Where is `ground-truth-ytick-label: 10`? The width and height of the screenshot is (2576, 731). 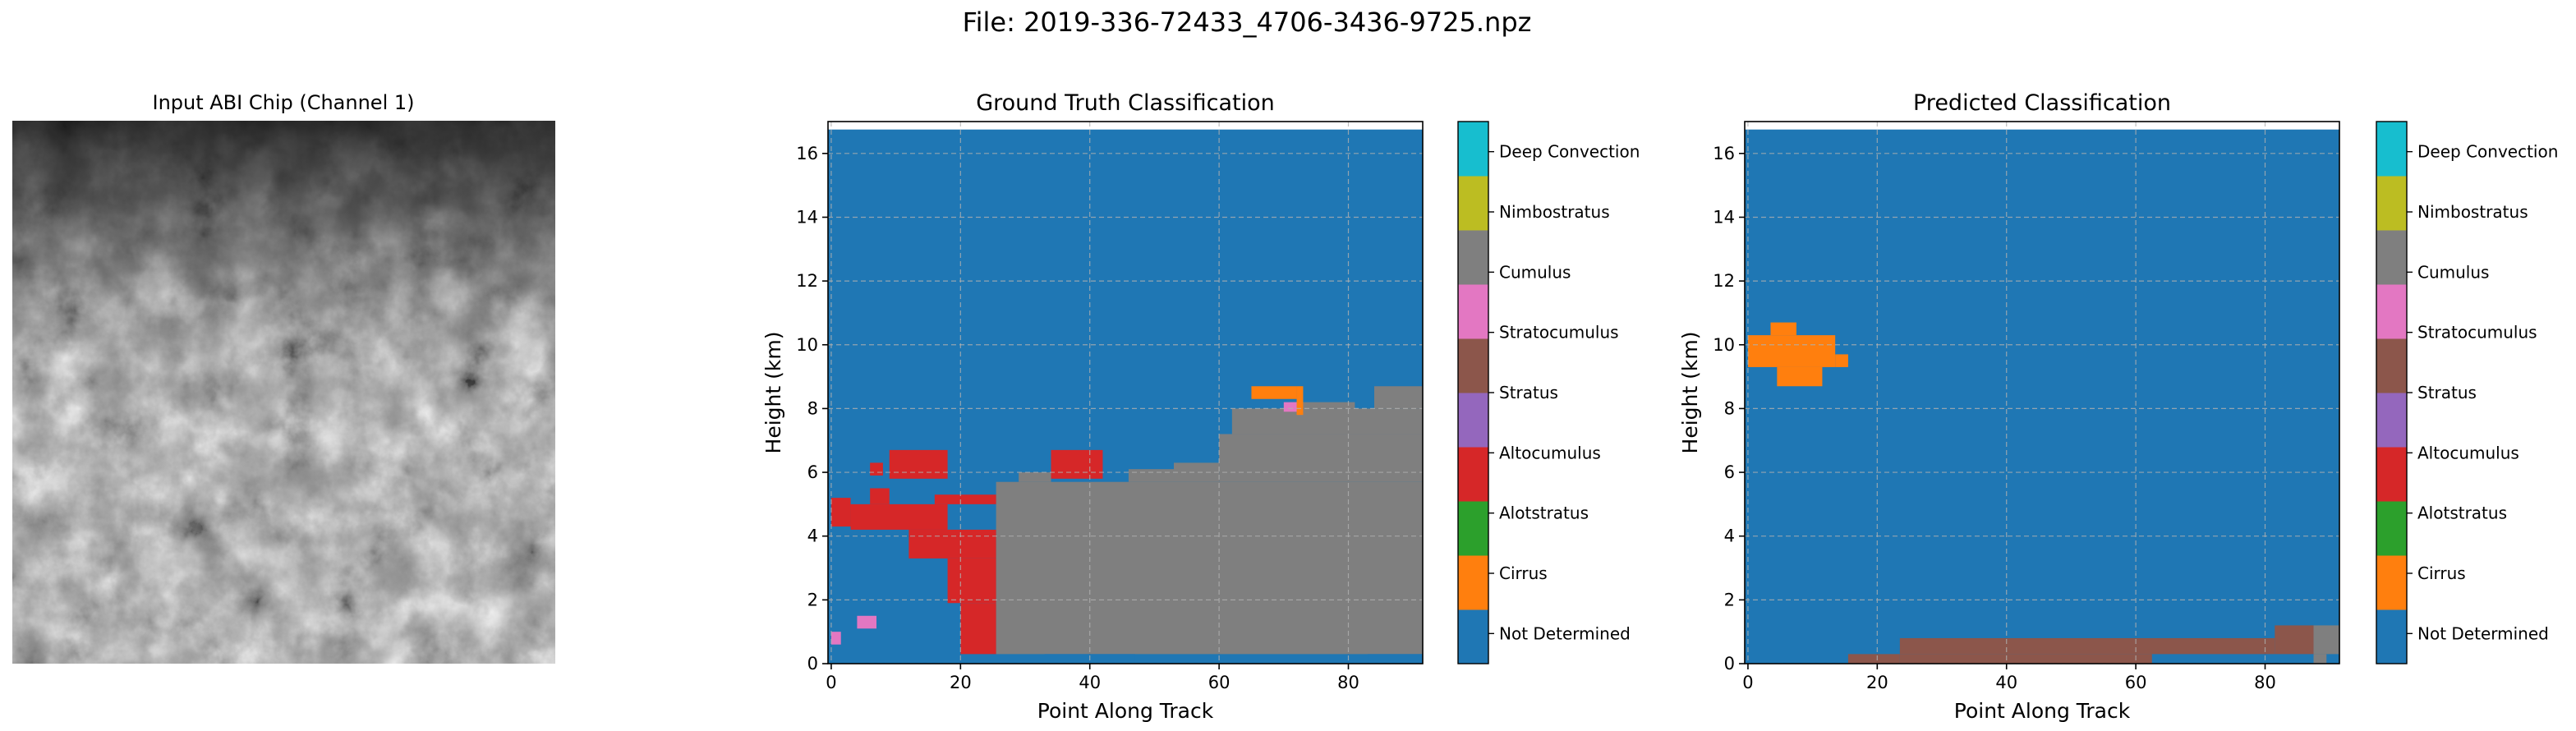
ground-truth-ytick-label: 10 is located at coordinates (807, 345).